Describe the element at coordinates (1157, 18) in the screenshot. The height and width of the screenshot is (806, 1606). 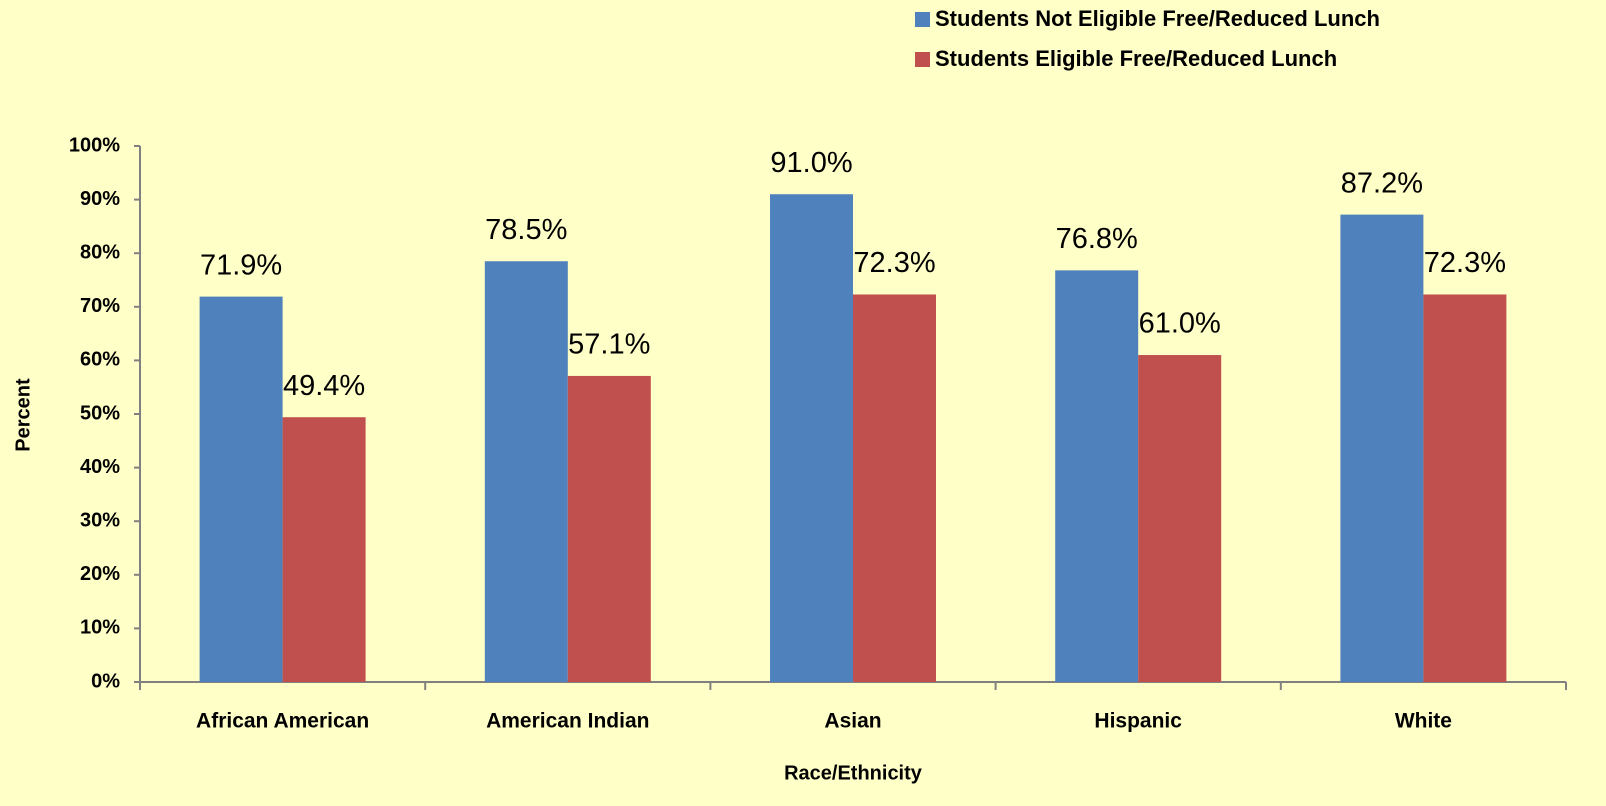
I see `legend-label: Students Not Eligible Free/Reduced Lunch` at that location.